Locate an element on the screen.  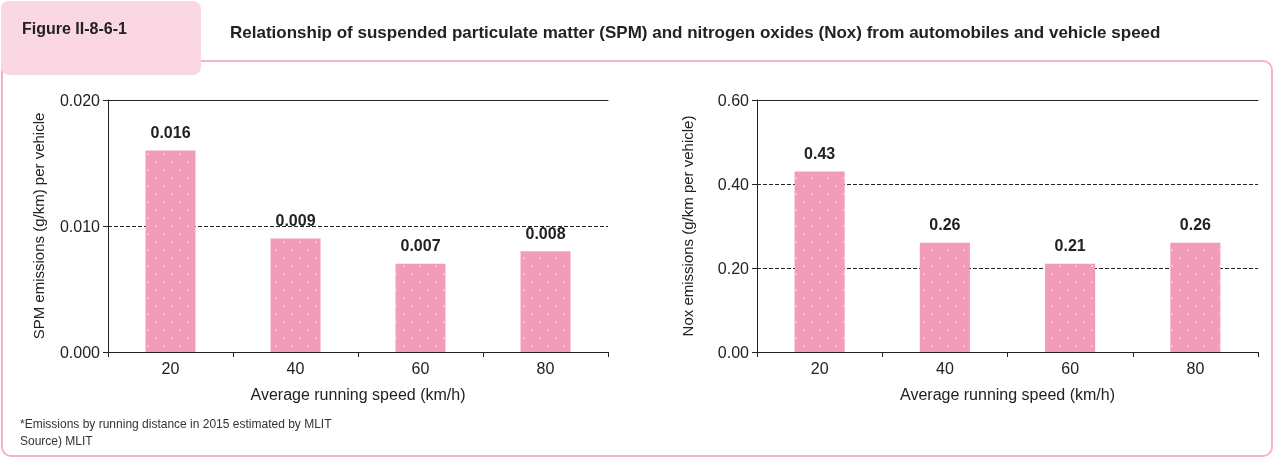
text: *Emissions by running distance in 2015 estimated by MLIT is located at coordinates (176, 424).